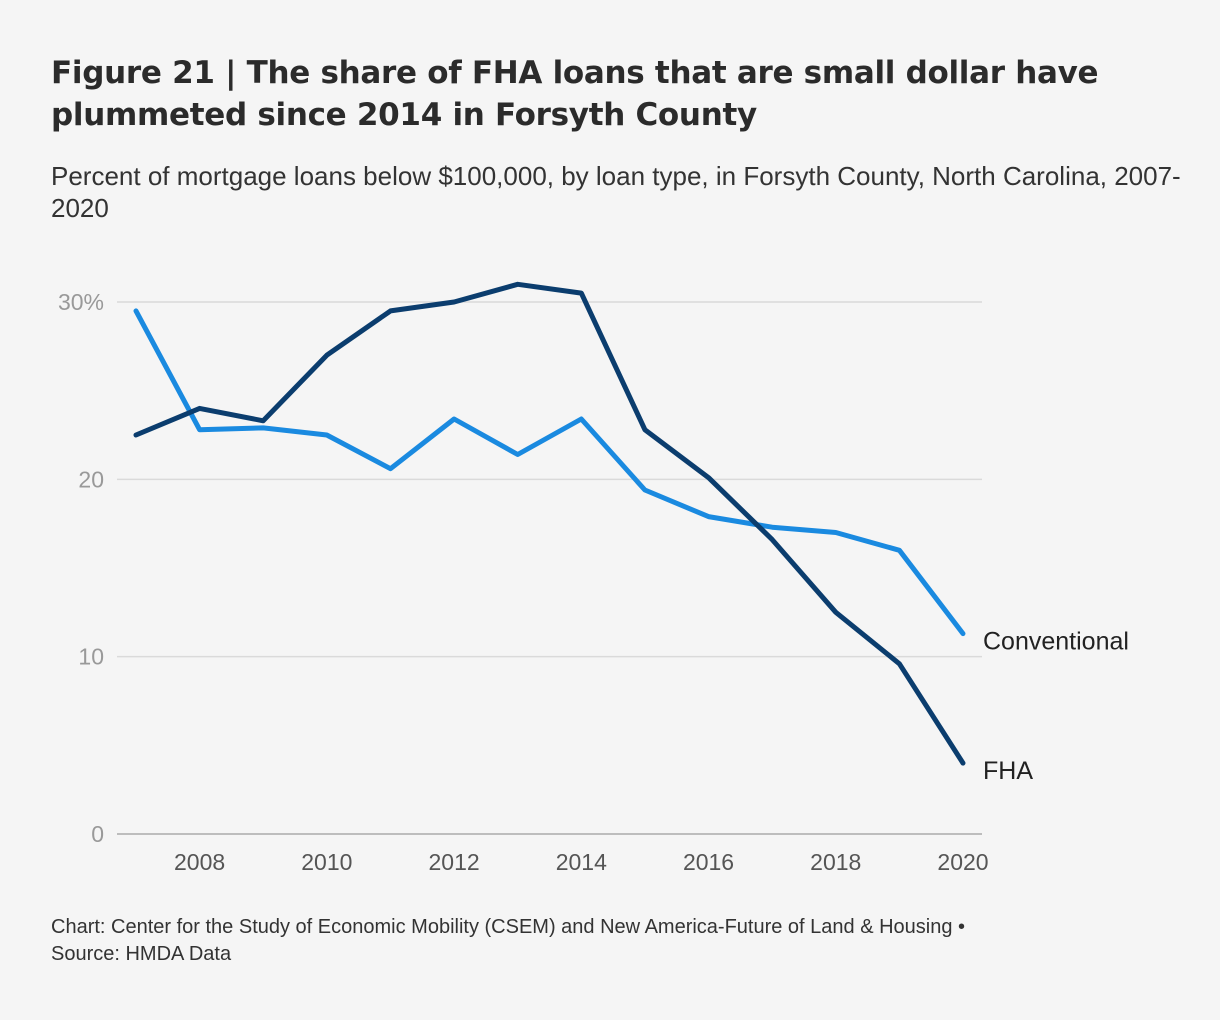 The width and height of the screenshot is (1220, 1020). What do you see at coordinates (141, 954) in the screenshot?
I see `chart-source: Source: HMDA Data` at bounding box center [141, 954].